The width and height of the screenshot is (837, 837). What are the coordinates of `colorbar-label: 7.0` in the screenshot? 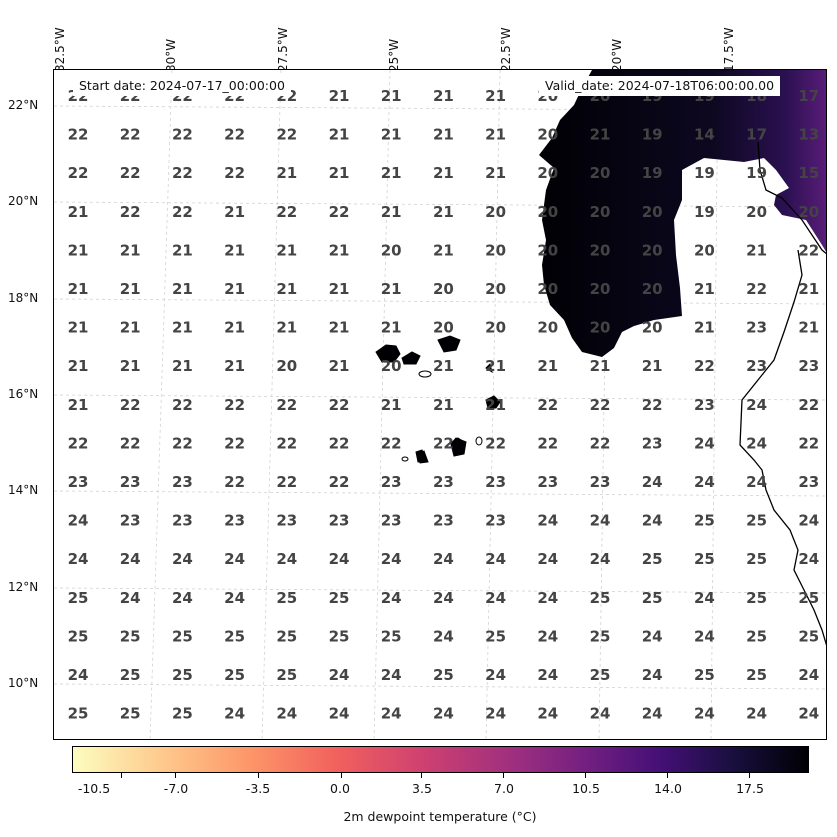 It's located at (504, 788).